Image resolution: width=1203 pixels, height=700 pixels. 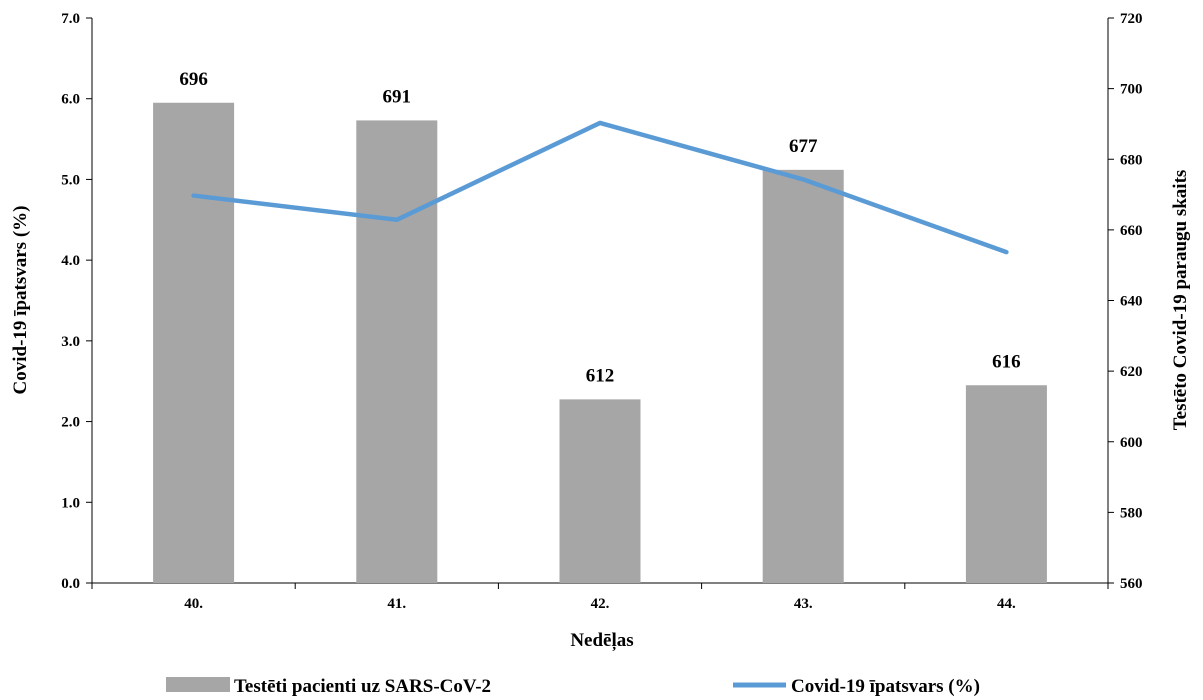 I want to click on bar-data-label: 677, so click(x=803, y=146).